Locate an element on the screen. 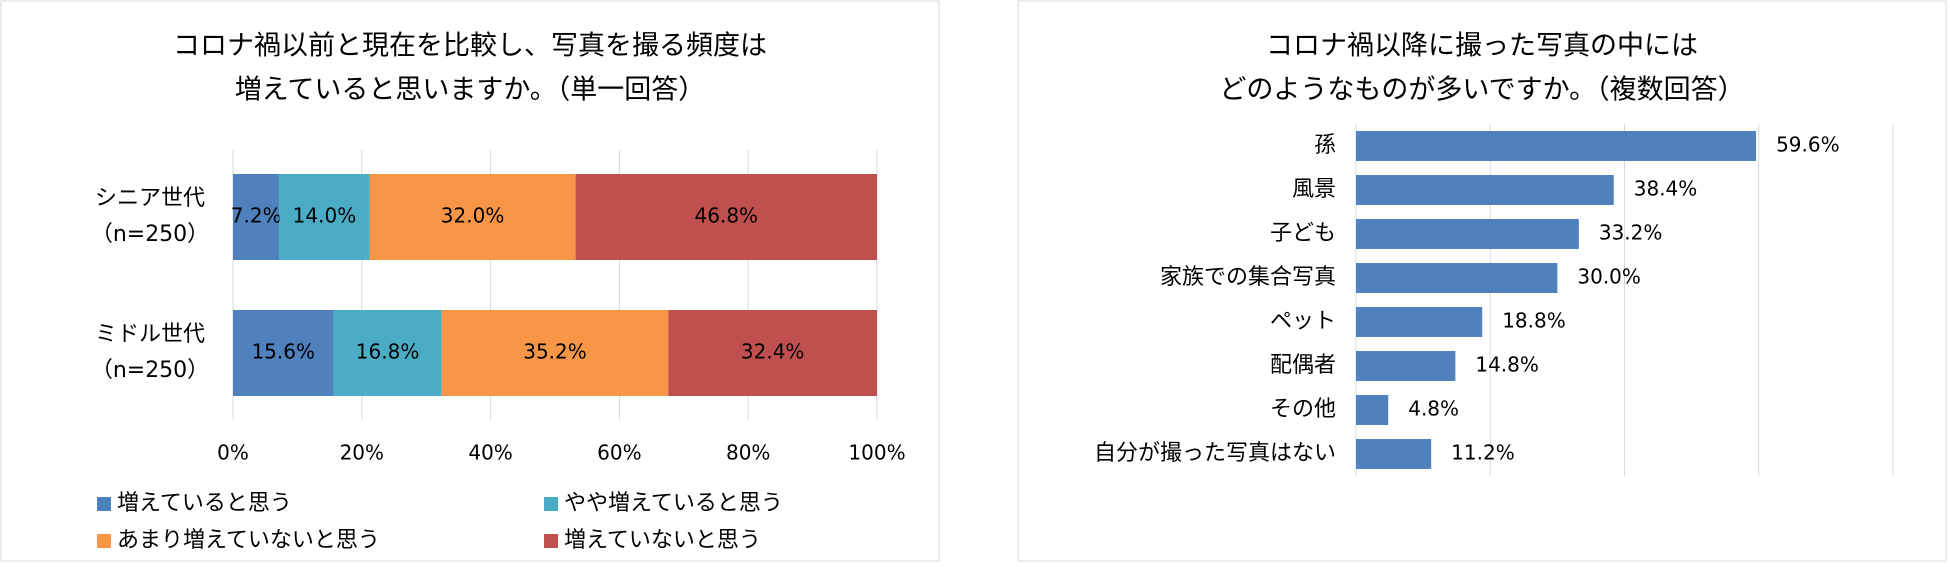  data-label: 15.6% is located at coordinates (283, 352).